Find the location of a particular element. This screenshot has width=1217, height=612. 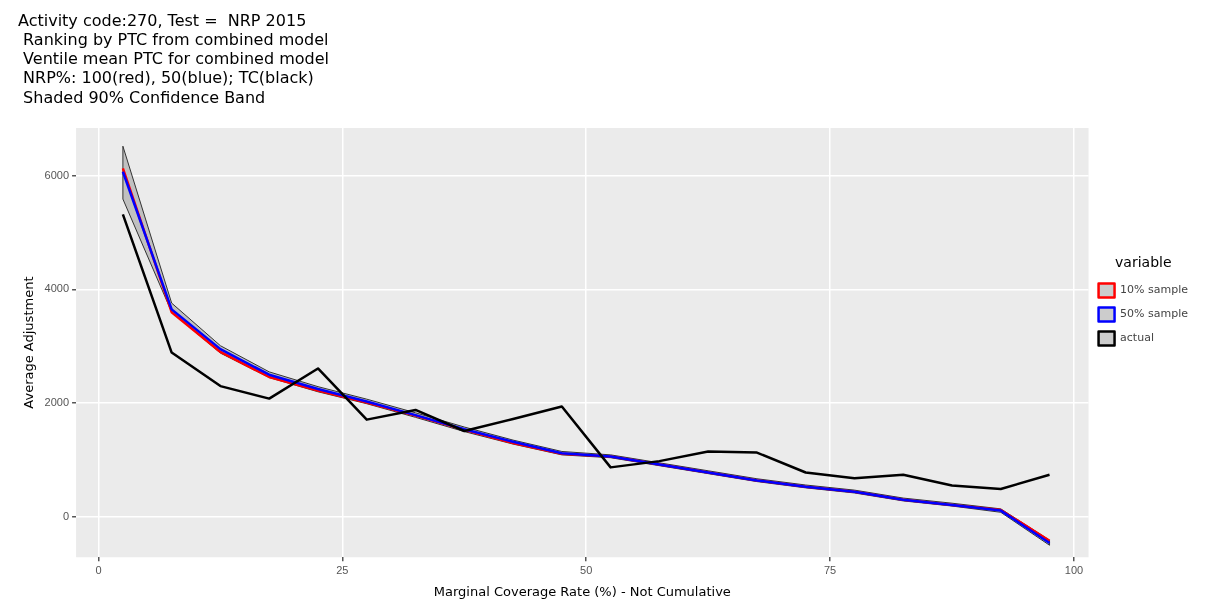

y-tick-label: 6000 is located at coordinates (57, 174).